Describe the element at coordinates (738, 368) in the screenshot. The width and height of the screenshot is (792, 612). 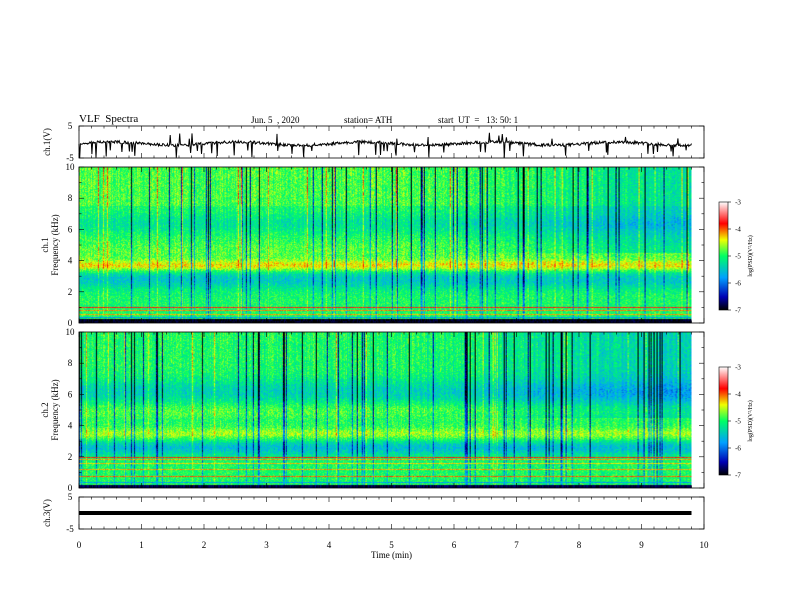
I see `ch2-spectrogram-colorbar-tick-0: -3` at that location.